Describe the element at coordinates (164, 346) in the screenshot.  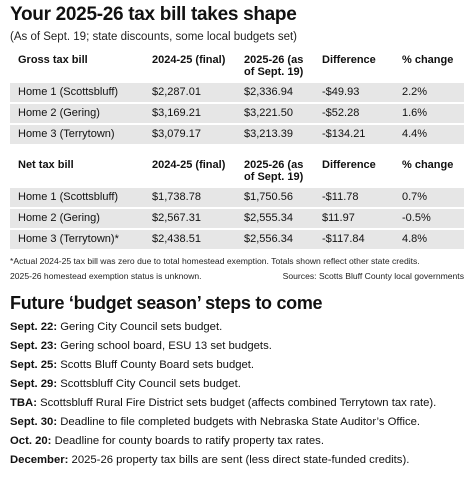
I see `step-text: Gering school board, ESU 13 set budgets.` at that location.